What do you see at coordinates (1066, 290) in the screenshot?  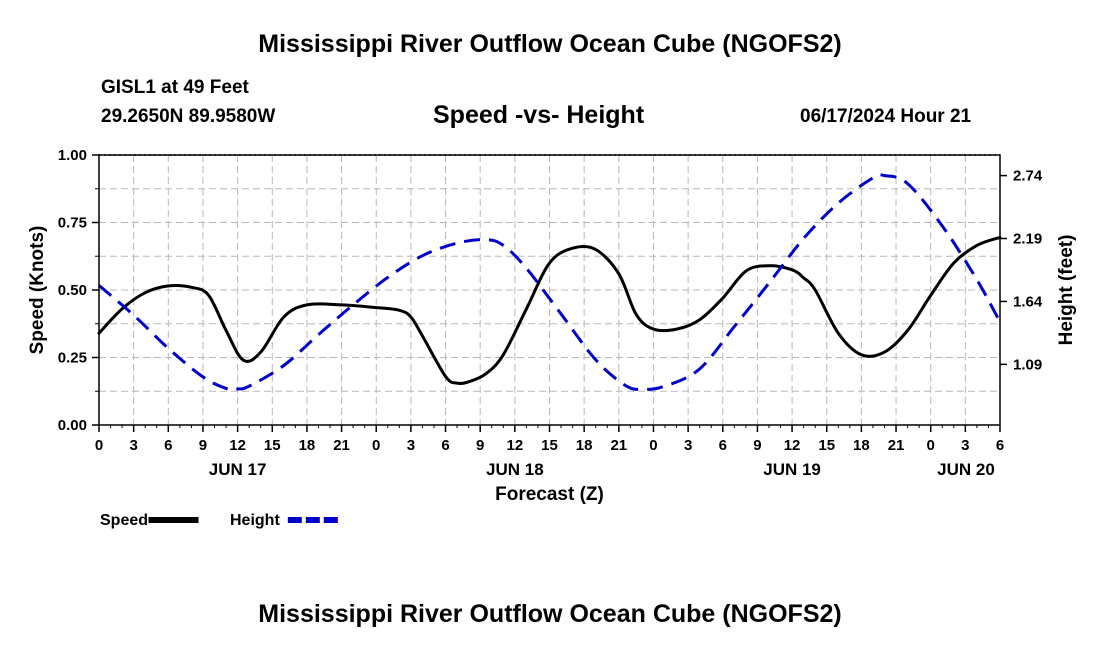 I see `y2-axis-label: Height (feet)` at bounding box center [1066, 290].